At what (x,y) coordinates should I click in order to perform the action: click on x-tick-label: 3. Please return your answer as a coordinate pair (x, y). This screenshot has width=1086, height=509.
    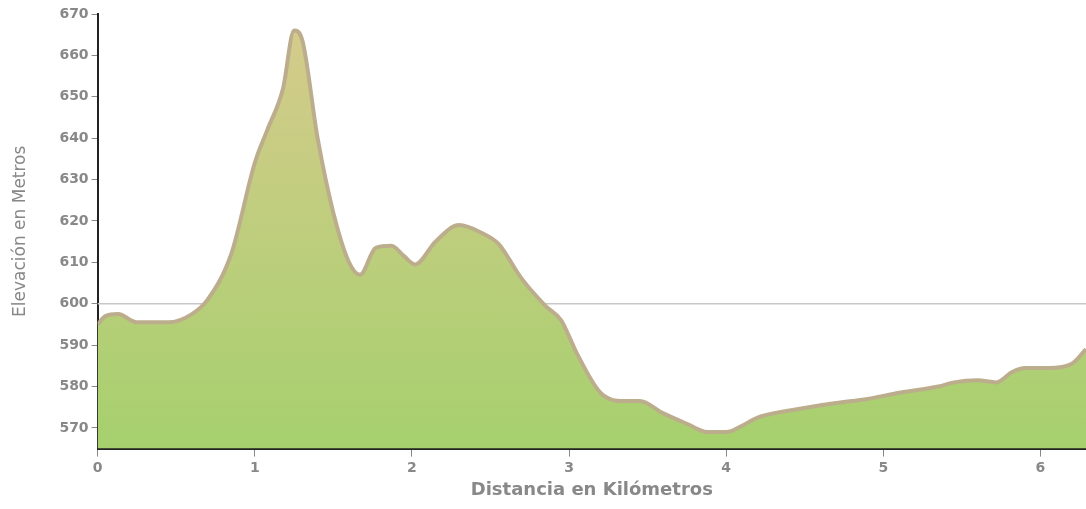
    Looking at the image, I should click on (569, 466).